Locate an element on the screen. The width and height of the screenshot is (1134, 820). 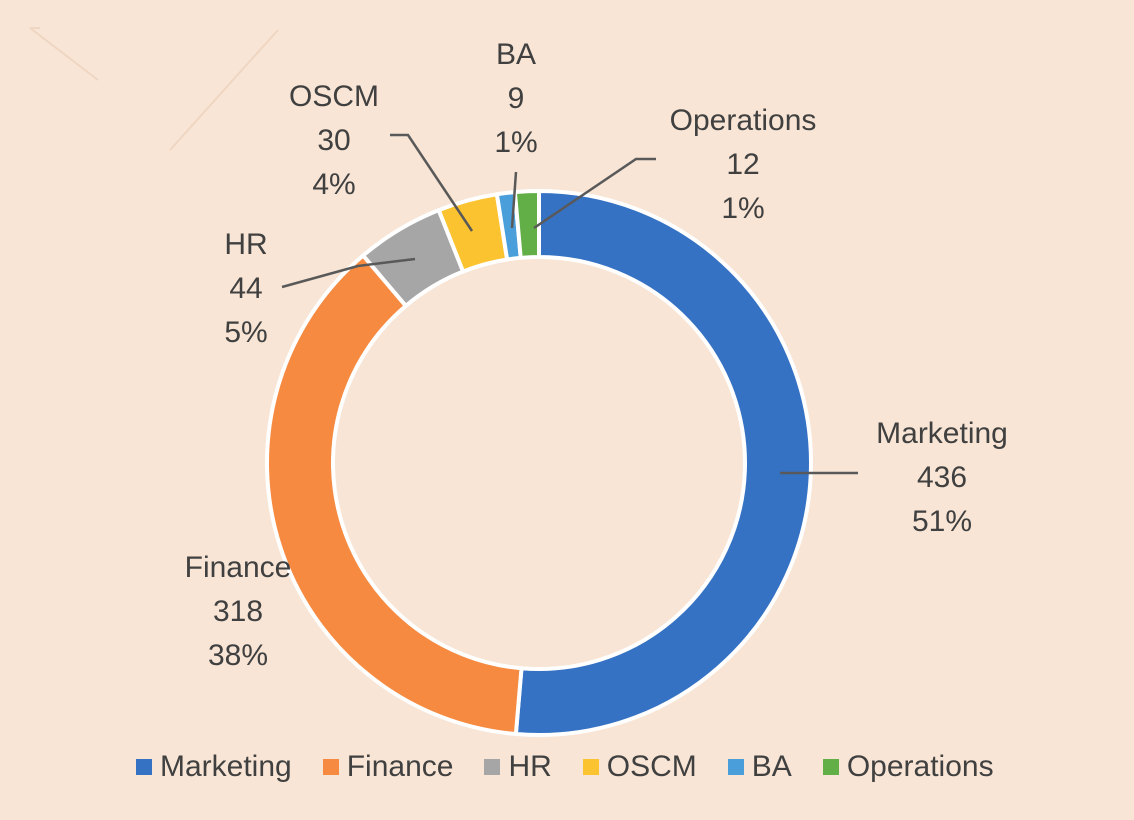
data-label-percent-oscm: 4% is located at coordinates (333, 184).